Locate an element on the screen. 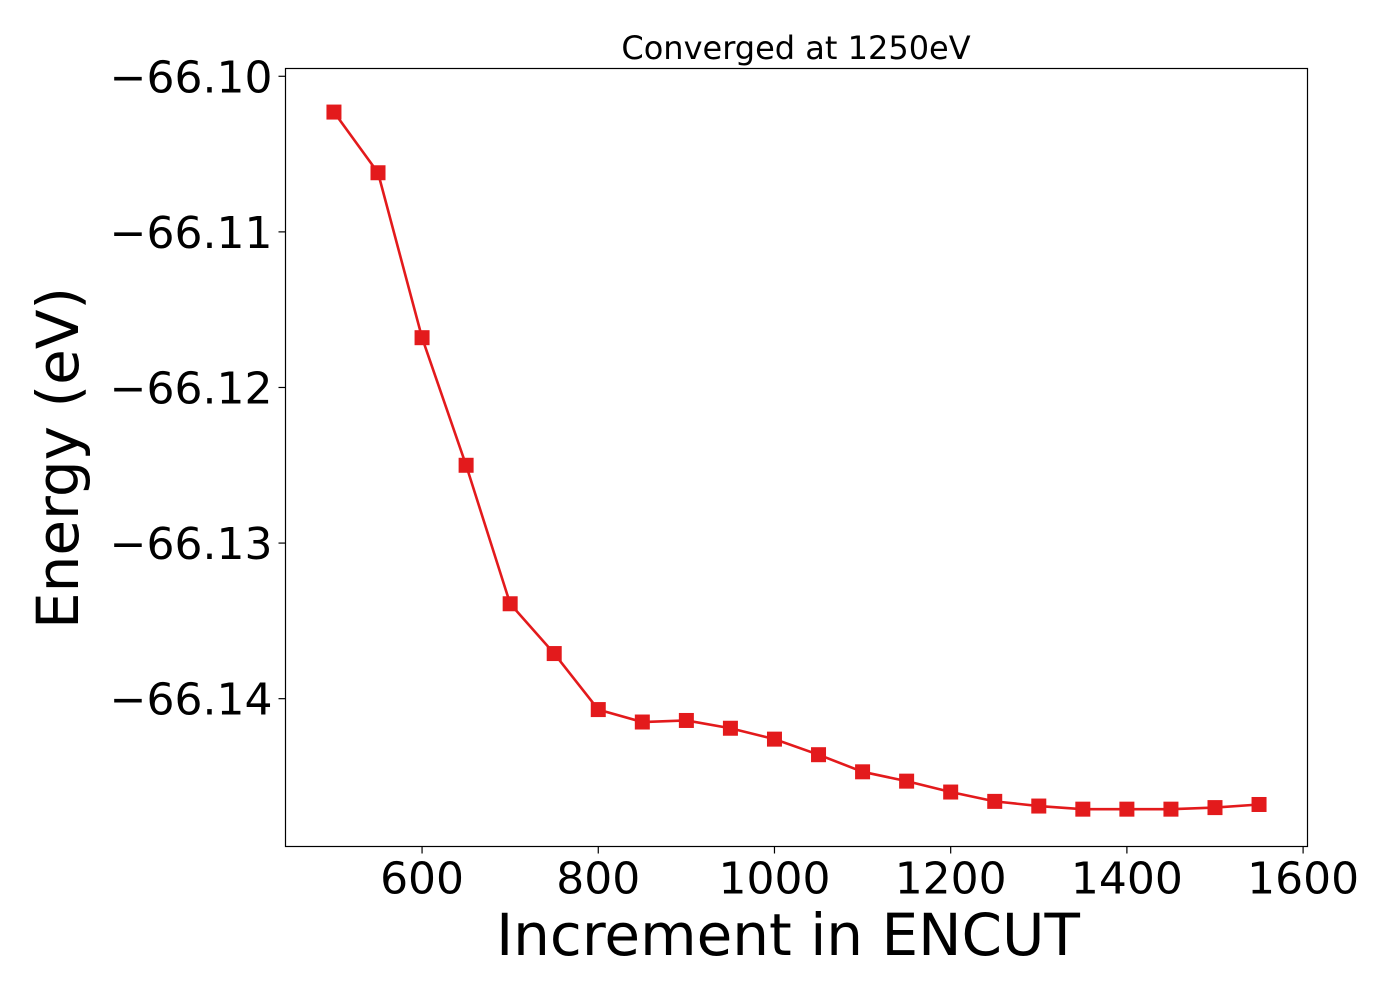  y-tick-label: −66.12 is located at coordinates (191, 388).